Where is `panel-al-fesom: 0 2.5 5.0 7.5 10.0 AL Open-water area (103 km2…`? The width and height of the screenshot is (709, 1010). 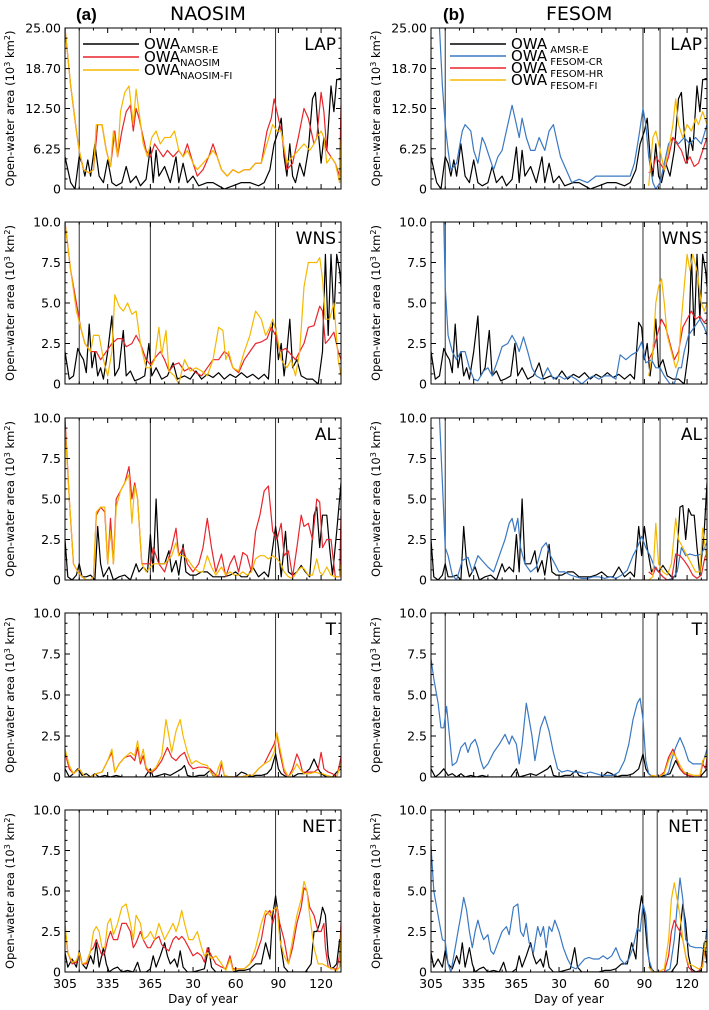 panel-al-fesom: 0 2.5 5.0 7.5 10.0 AL Open-water area (103 km2… is located at coordinates (538, 499).